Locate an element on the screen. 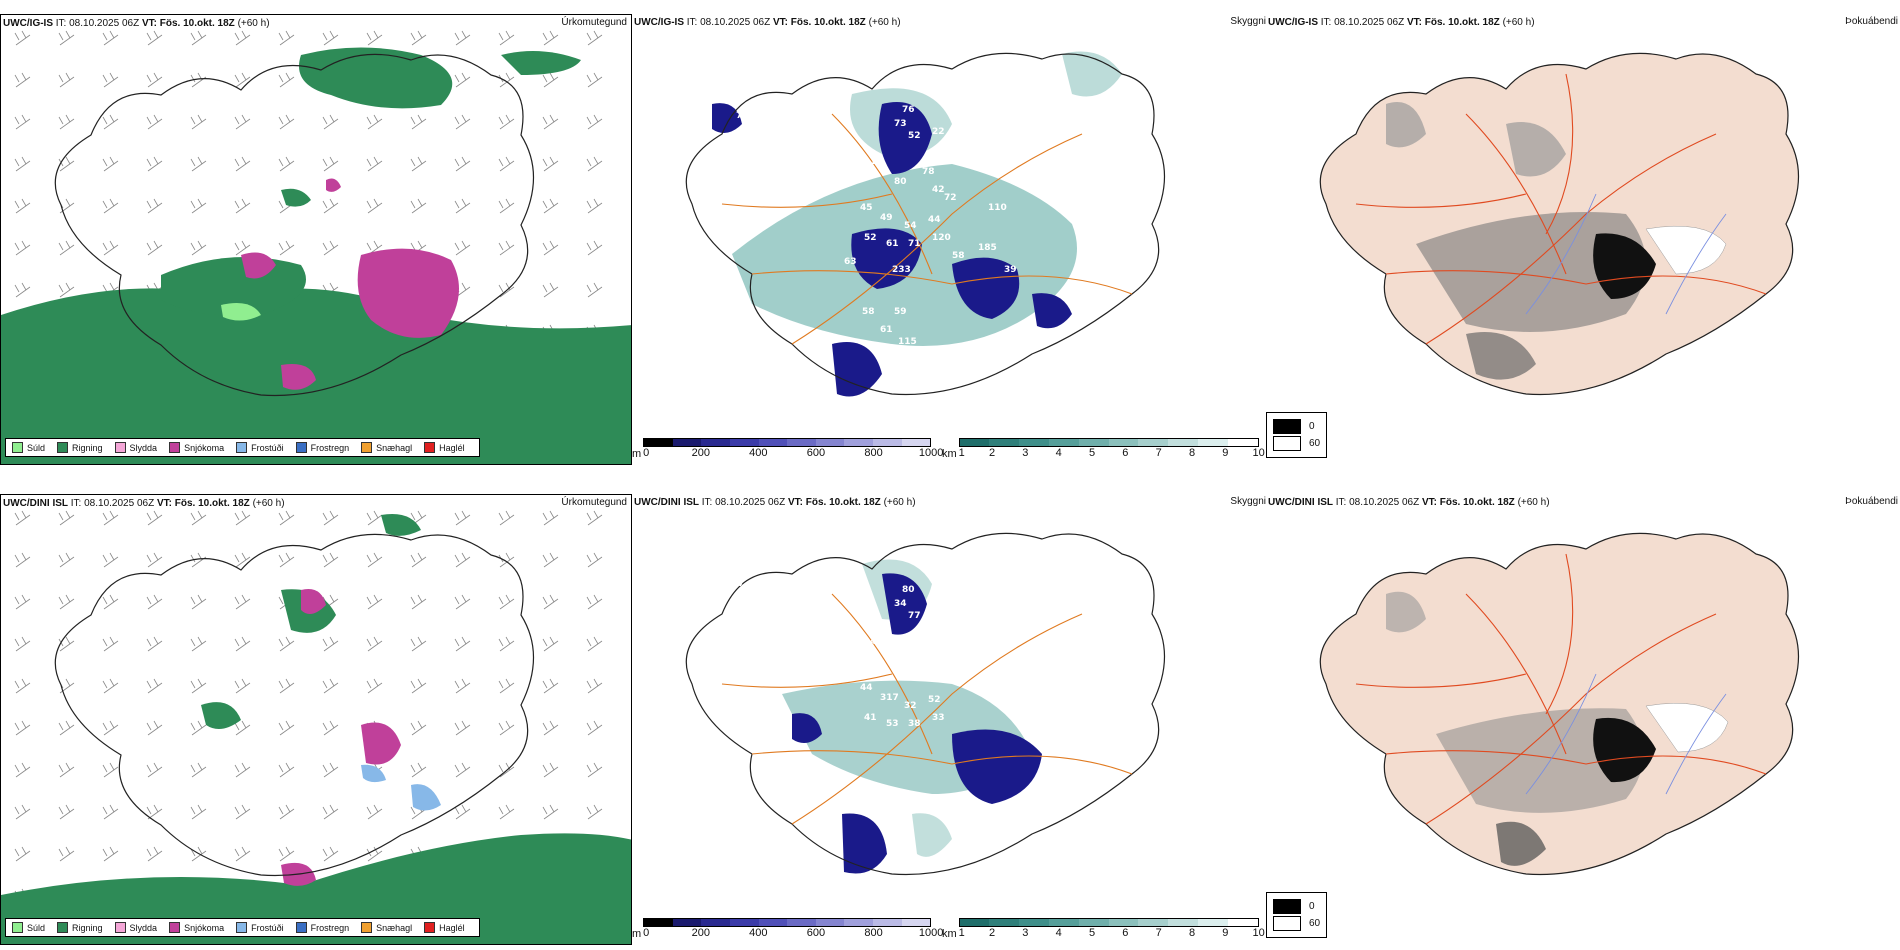 Image resolution: width=1900 pixels, height=950 pixels. cloud-base-label: 61 is located at coordinates (892, 244).